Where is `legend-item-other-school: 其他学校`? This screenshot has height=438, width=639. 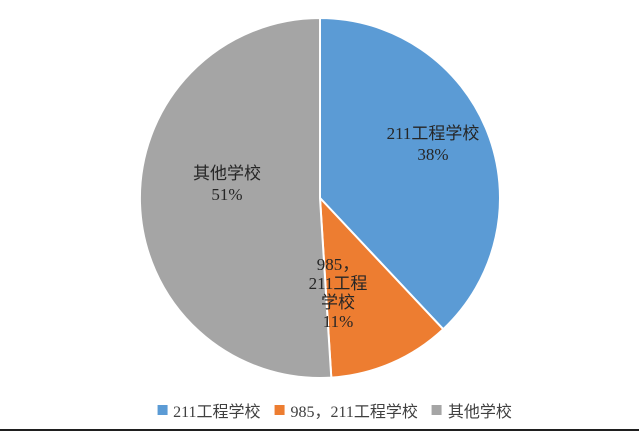
legend-item-other-school: 其他学校 is located at coordinates (471, 410).